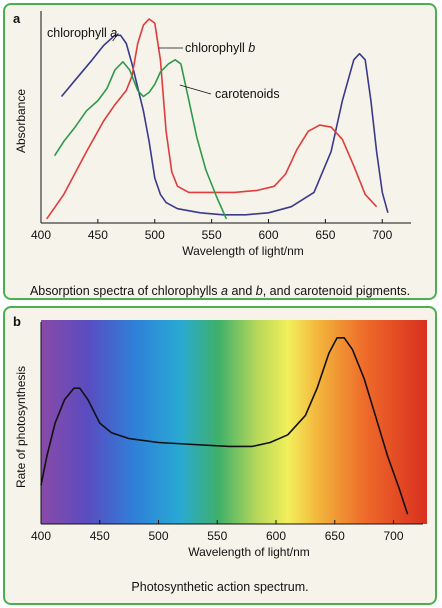 This screenshot has width=442, height=608. I want to click on label-chlorophyll-a: chlorophyll a, so click(82, 33).